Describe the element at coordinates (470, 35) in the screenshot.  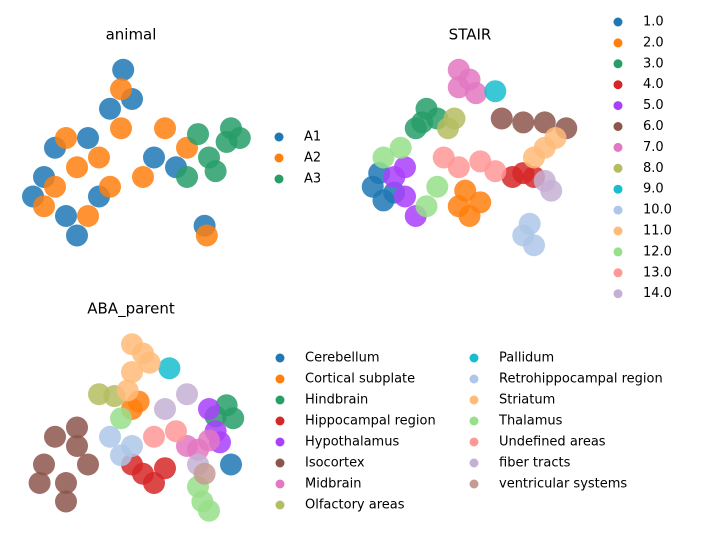
I see `panel-title: STAIR` at that location.